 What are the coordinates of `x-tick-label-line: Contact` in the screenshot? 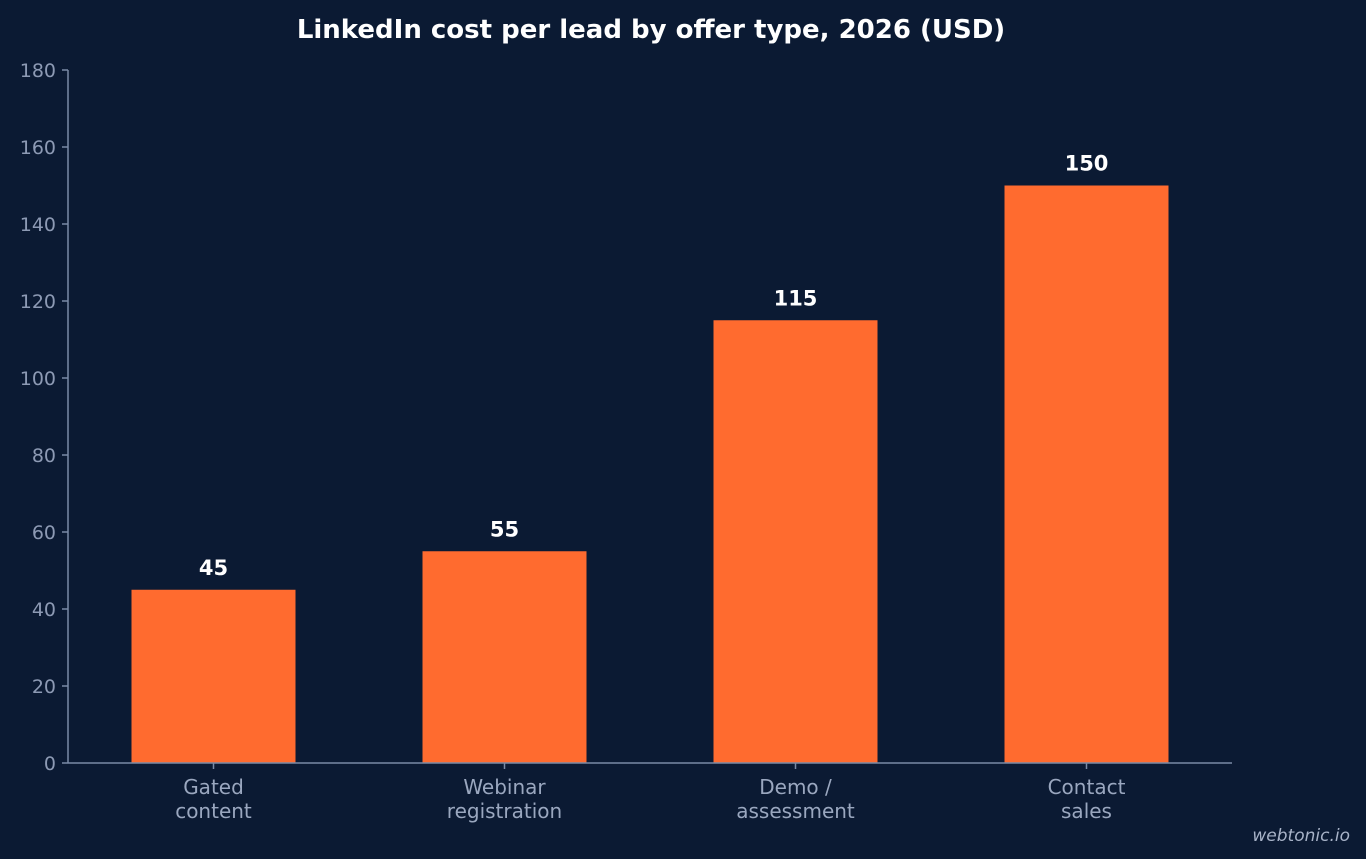 It's located at (1087, 787).